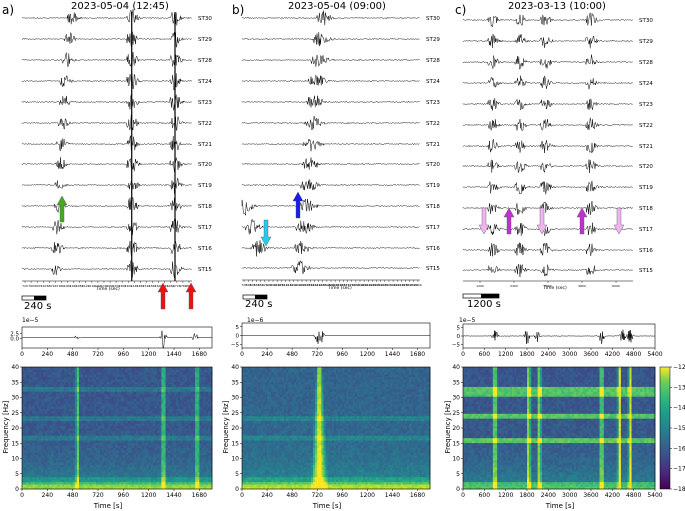 This screenshot has height=511, width=685. Describe the element at coordinates (244, 285) in the screenshot. I see `record-tick-label: 720` at that location.